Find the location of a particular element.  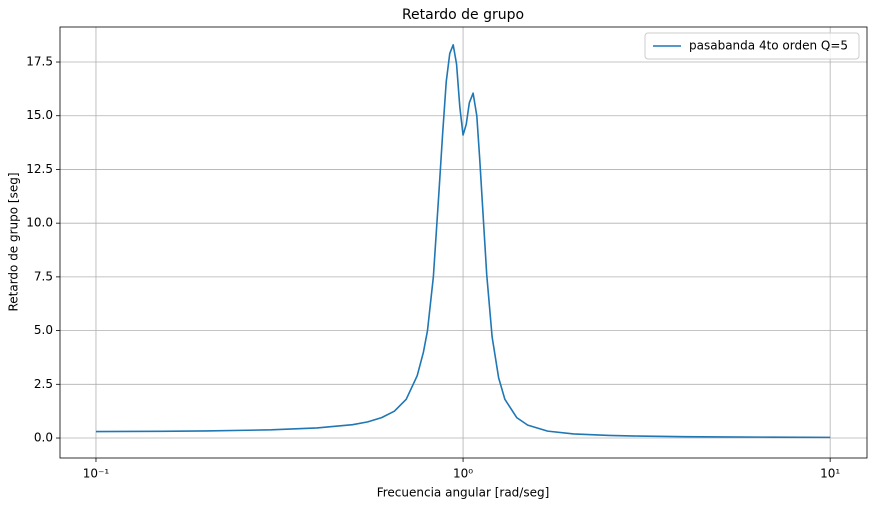

y-tick-label: 15.0 is located at coordinates (39, 115).